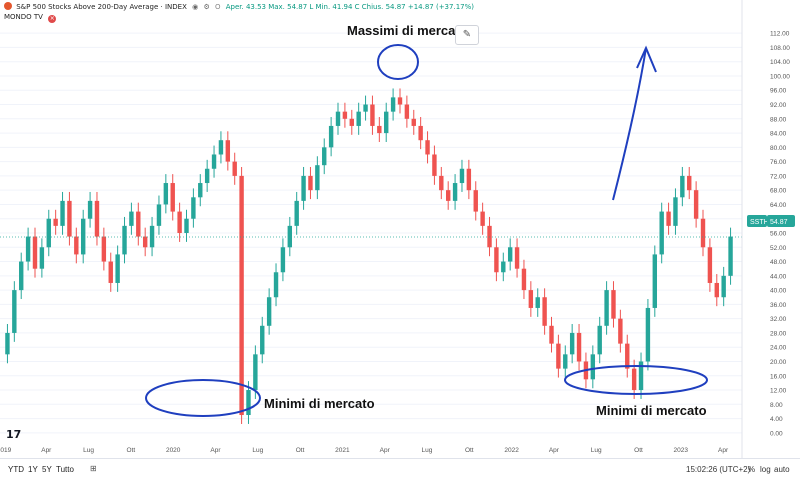 The height and width of the screenshot is (481, 800). Describe the element at coordinates (752, 469) in the screenshot. I see `percent-toggle: %` at that location.